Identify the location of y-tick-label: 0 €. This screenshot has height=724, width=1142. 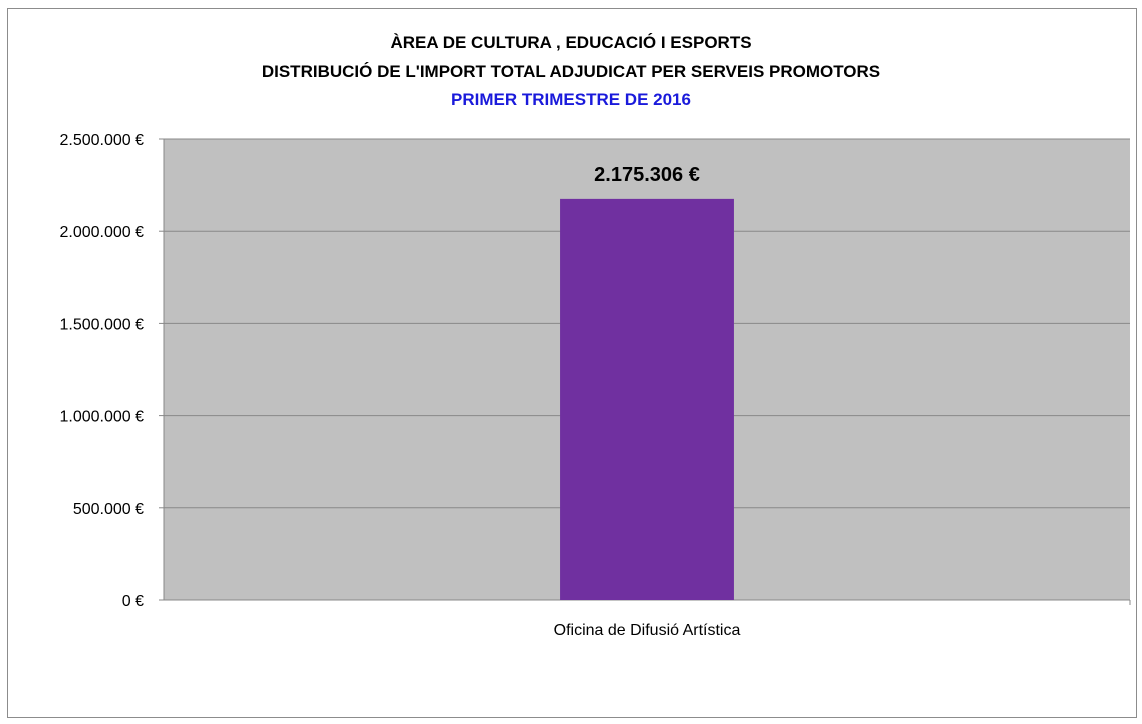
(133, 601).